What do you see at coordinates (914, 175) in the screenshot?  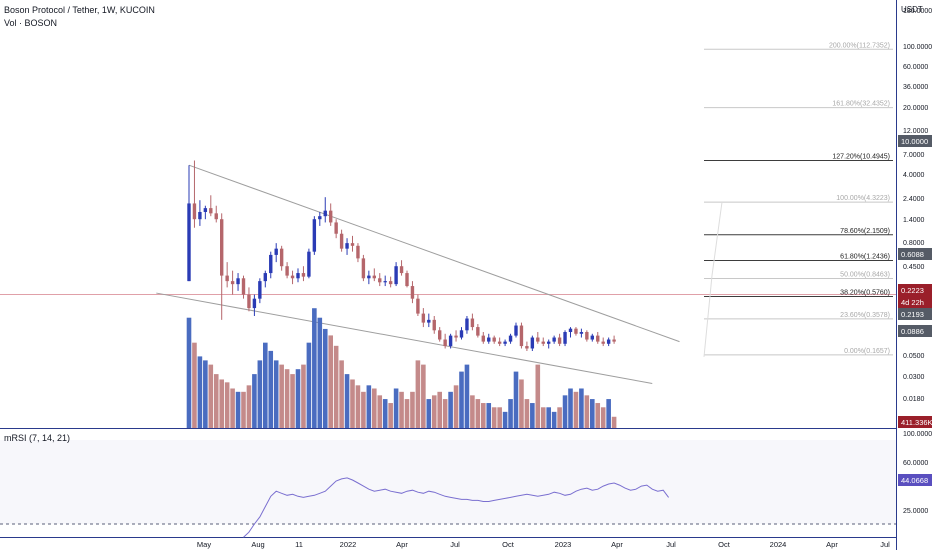 I see `price-tick-label: 4.0000` at bounding box center [914, 175].